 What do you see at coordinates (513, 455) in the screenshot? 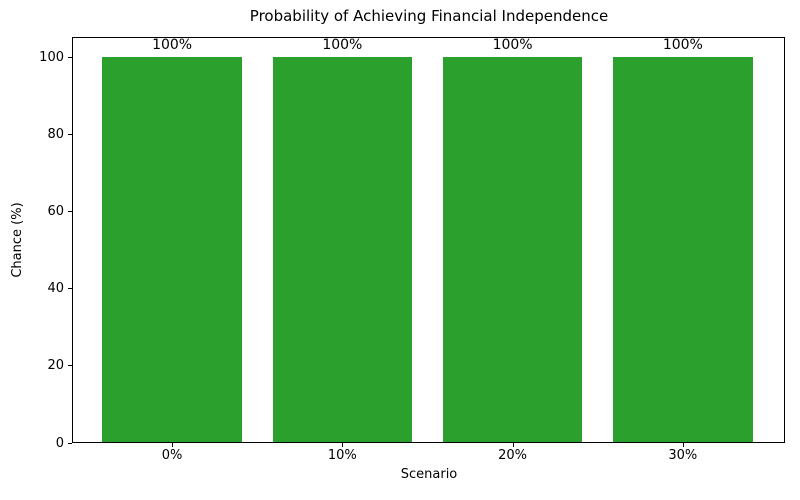
I see `x-tick-label: 20%` at bounding box center [513, 455].